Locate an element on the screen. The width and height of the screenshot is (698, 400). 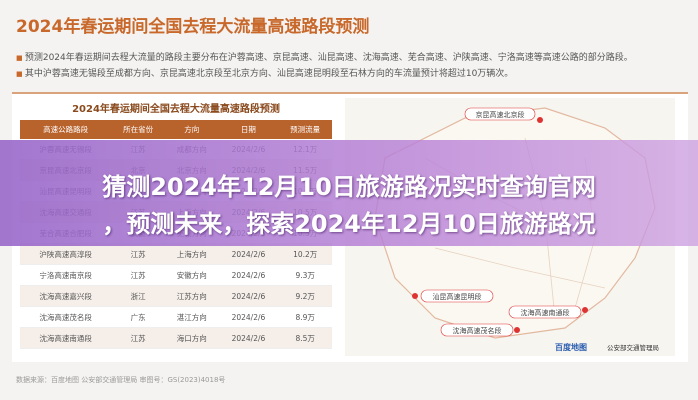
column-header: 方向 is located at coordinates (191, 129).